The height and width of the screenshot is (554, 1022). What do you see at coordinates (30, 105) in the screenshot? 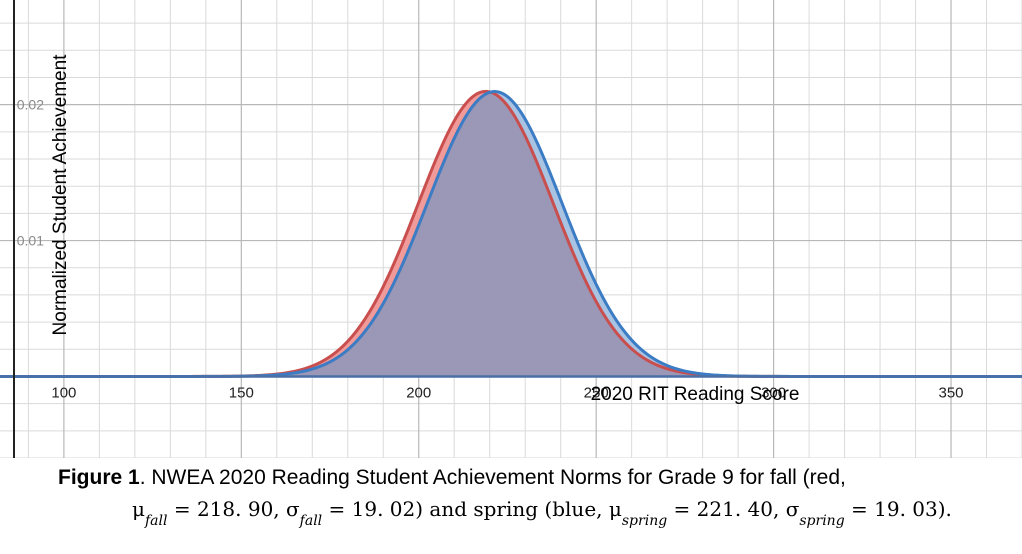
I see `y-tick-label: 0.02` at bounding box center [30, 105].